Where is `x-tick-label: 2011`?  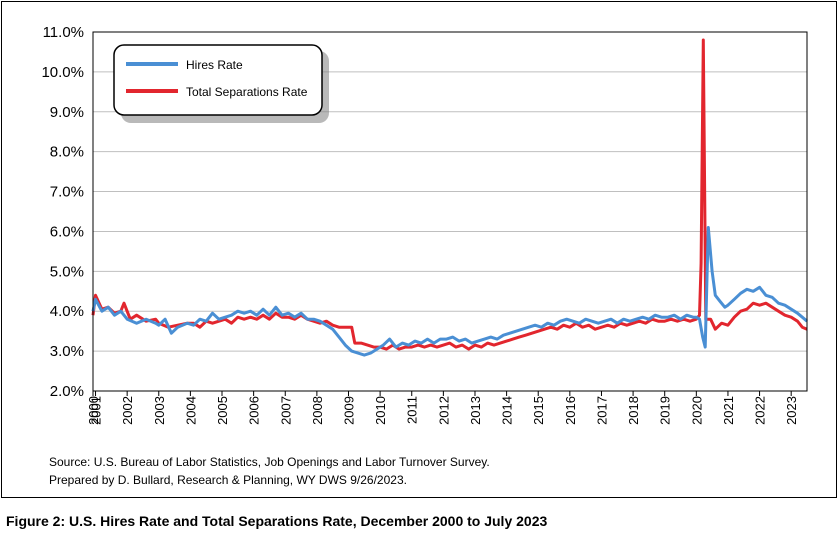 x-tick-label: 2011 is located at coordinates (412, 410).